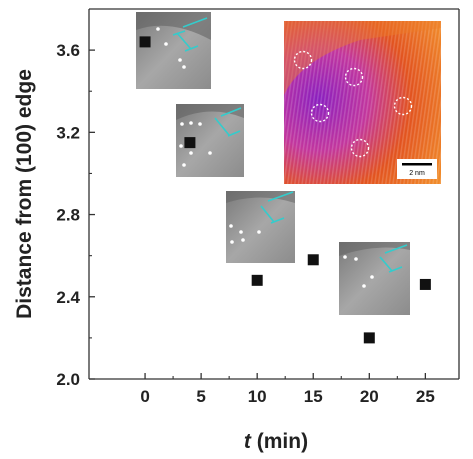  I want to click on y-axis-title: Distance from (100) edge, so click(24, 194).